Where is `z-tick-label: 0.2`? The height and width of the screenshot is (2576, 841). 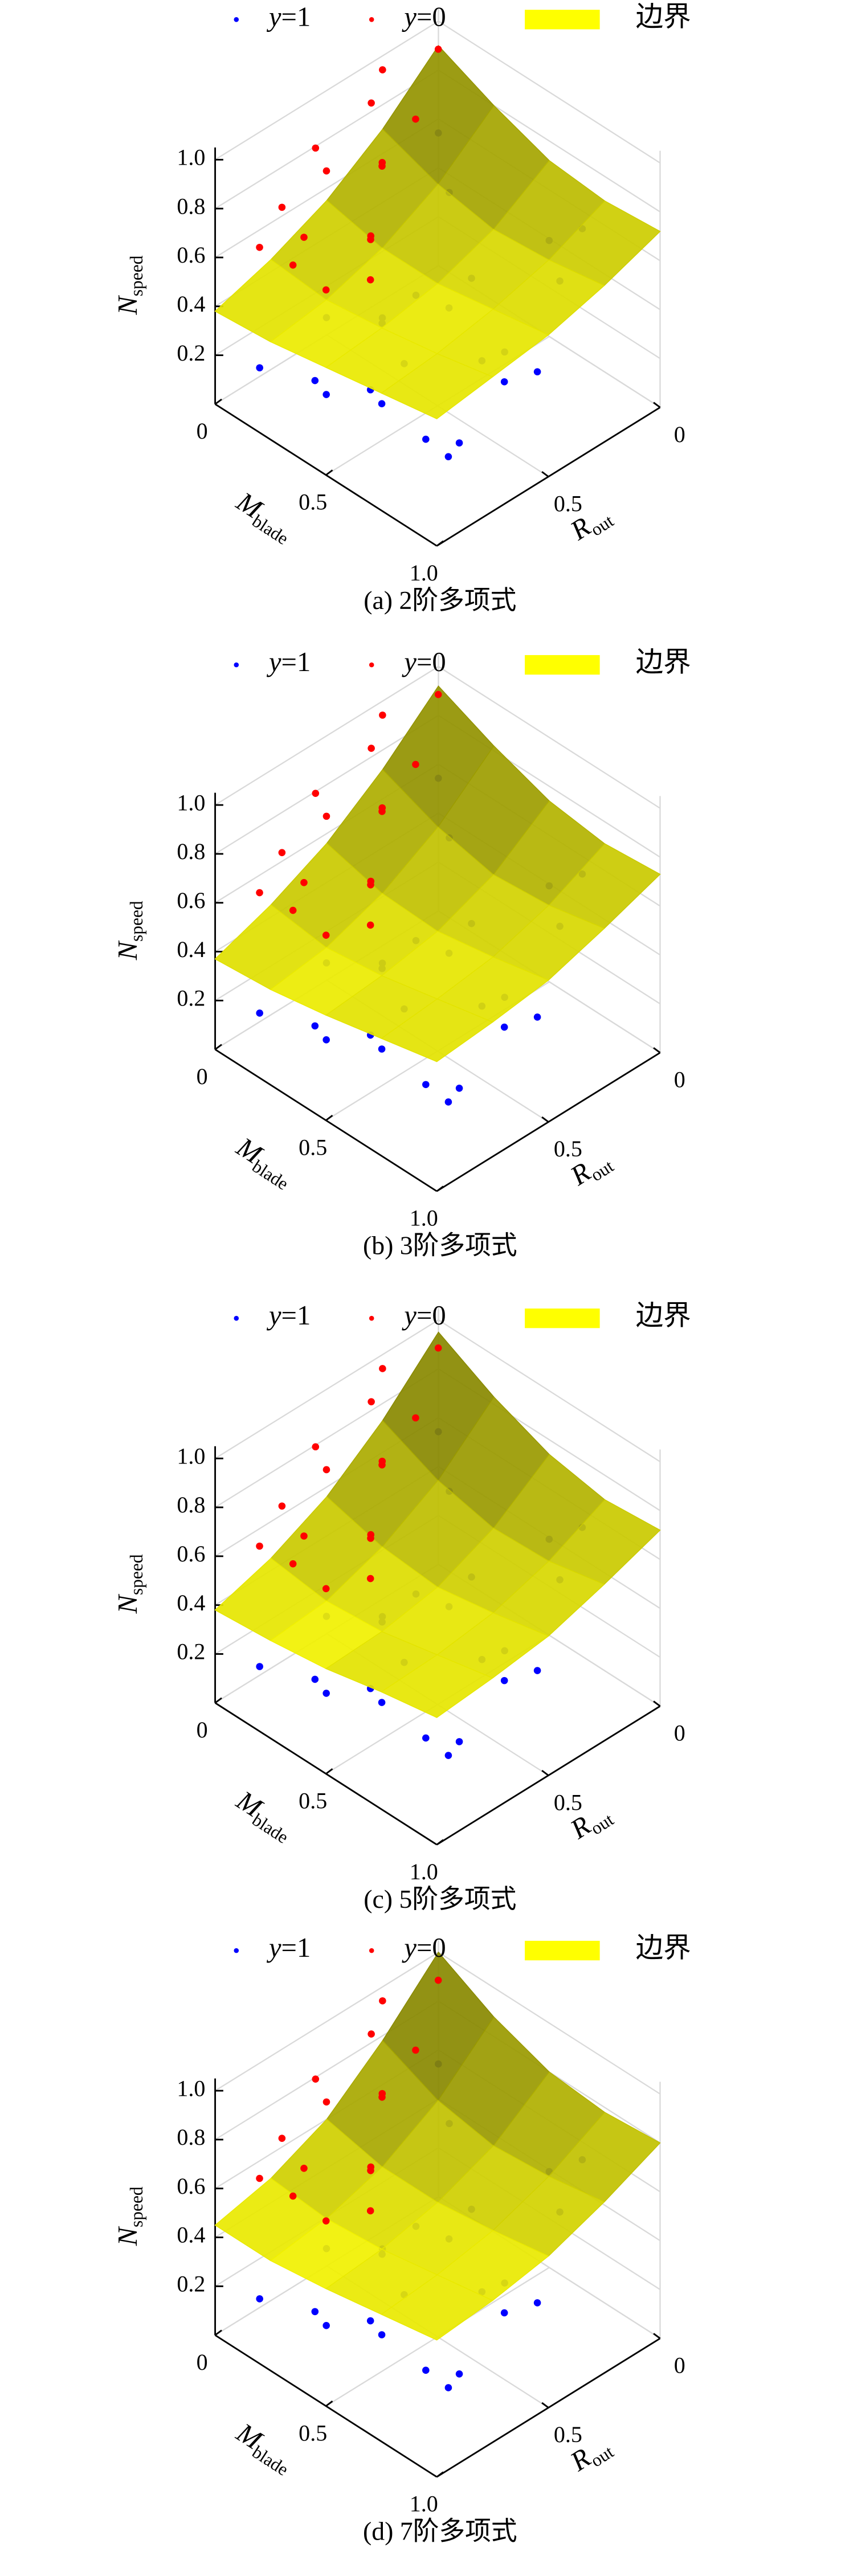
z-tick-label: 0.2 is located at coordinates (191, 1652).